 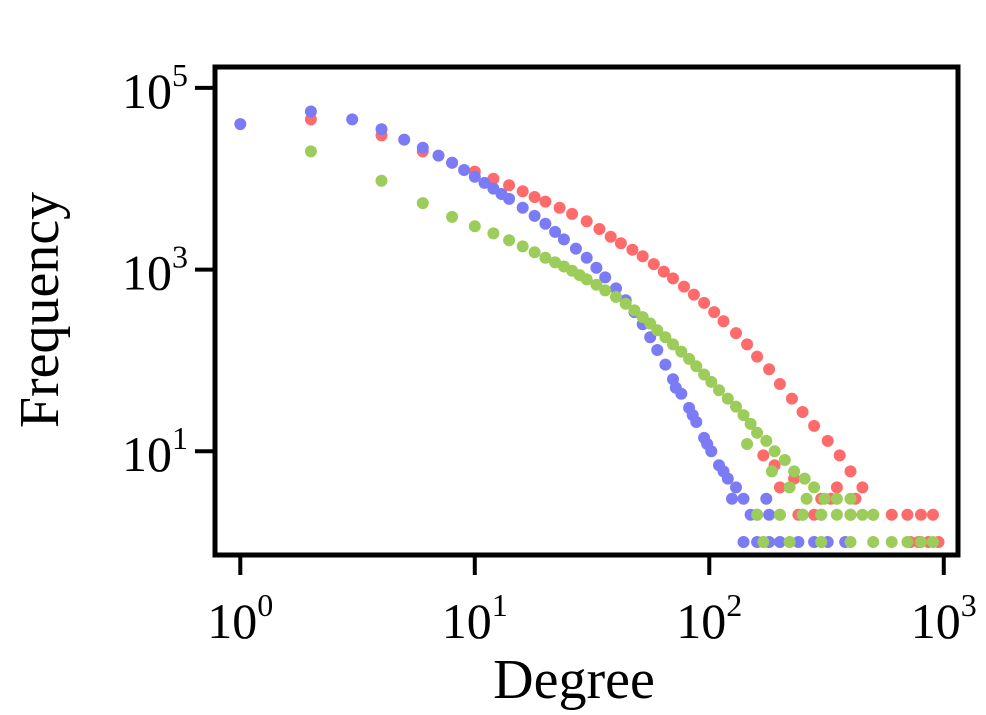 I want to click on y-tick-label: 10¹, so click(x=155, y=451).